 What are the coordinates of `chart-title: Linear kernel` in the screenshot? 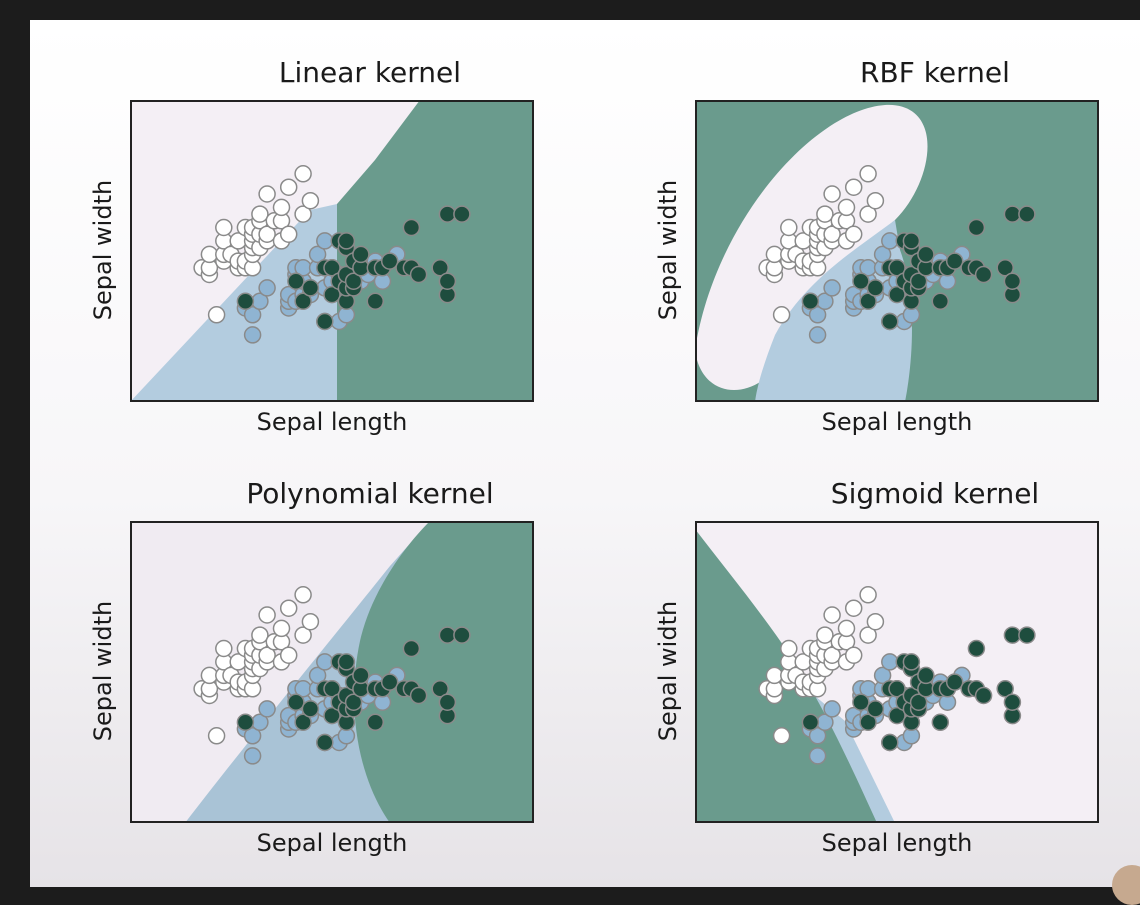 It's located at (370, 72).